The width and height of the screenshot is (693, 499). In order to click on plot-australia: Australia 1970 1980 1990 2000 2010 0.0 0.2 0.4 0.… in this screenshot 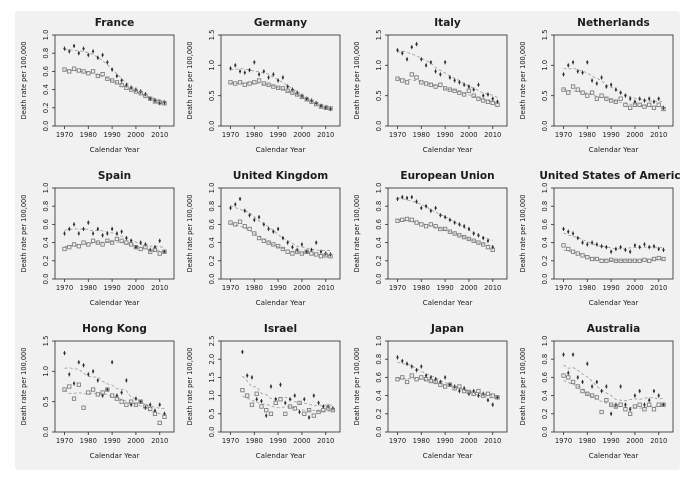, I will do `click(596, 391)`.